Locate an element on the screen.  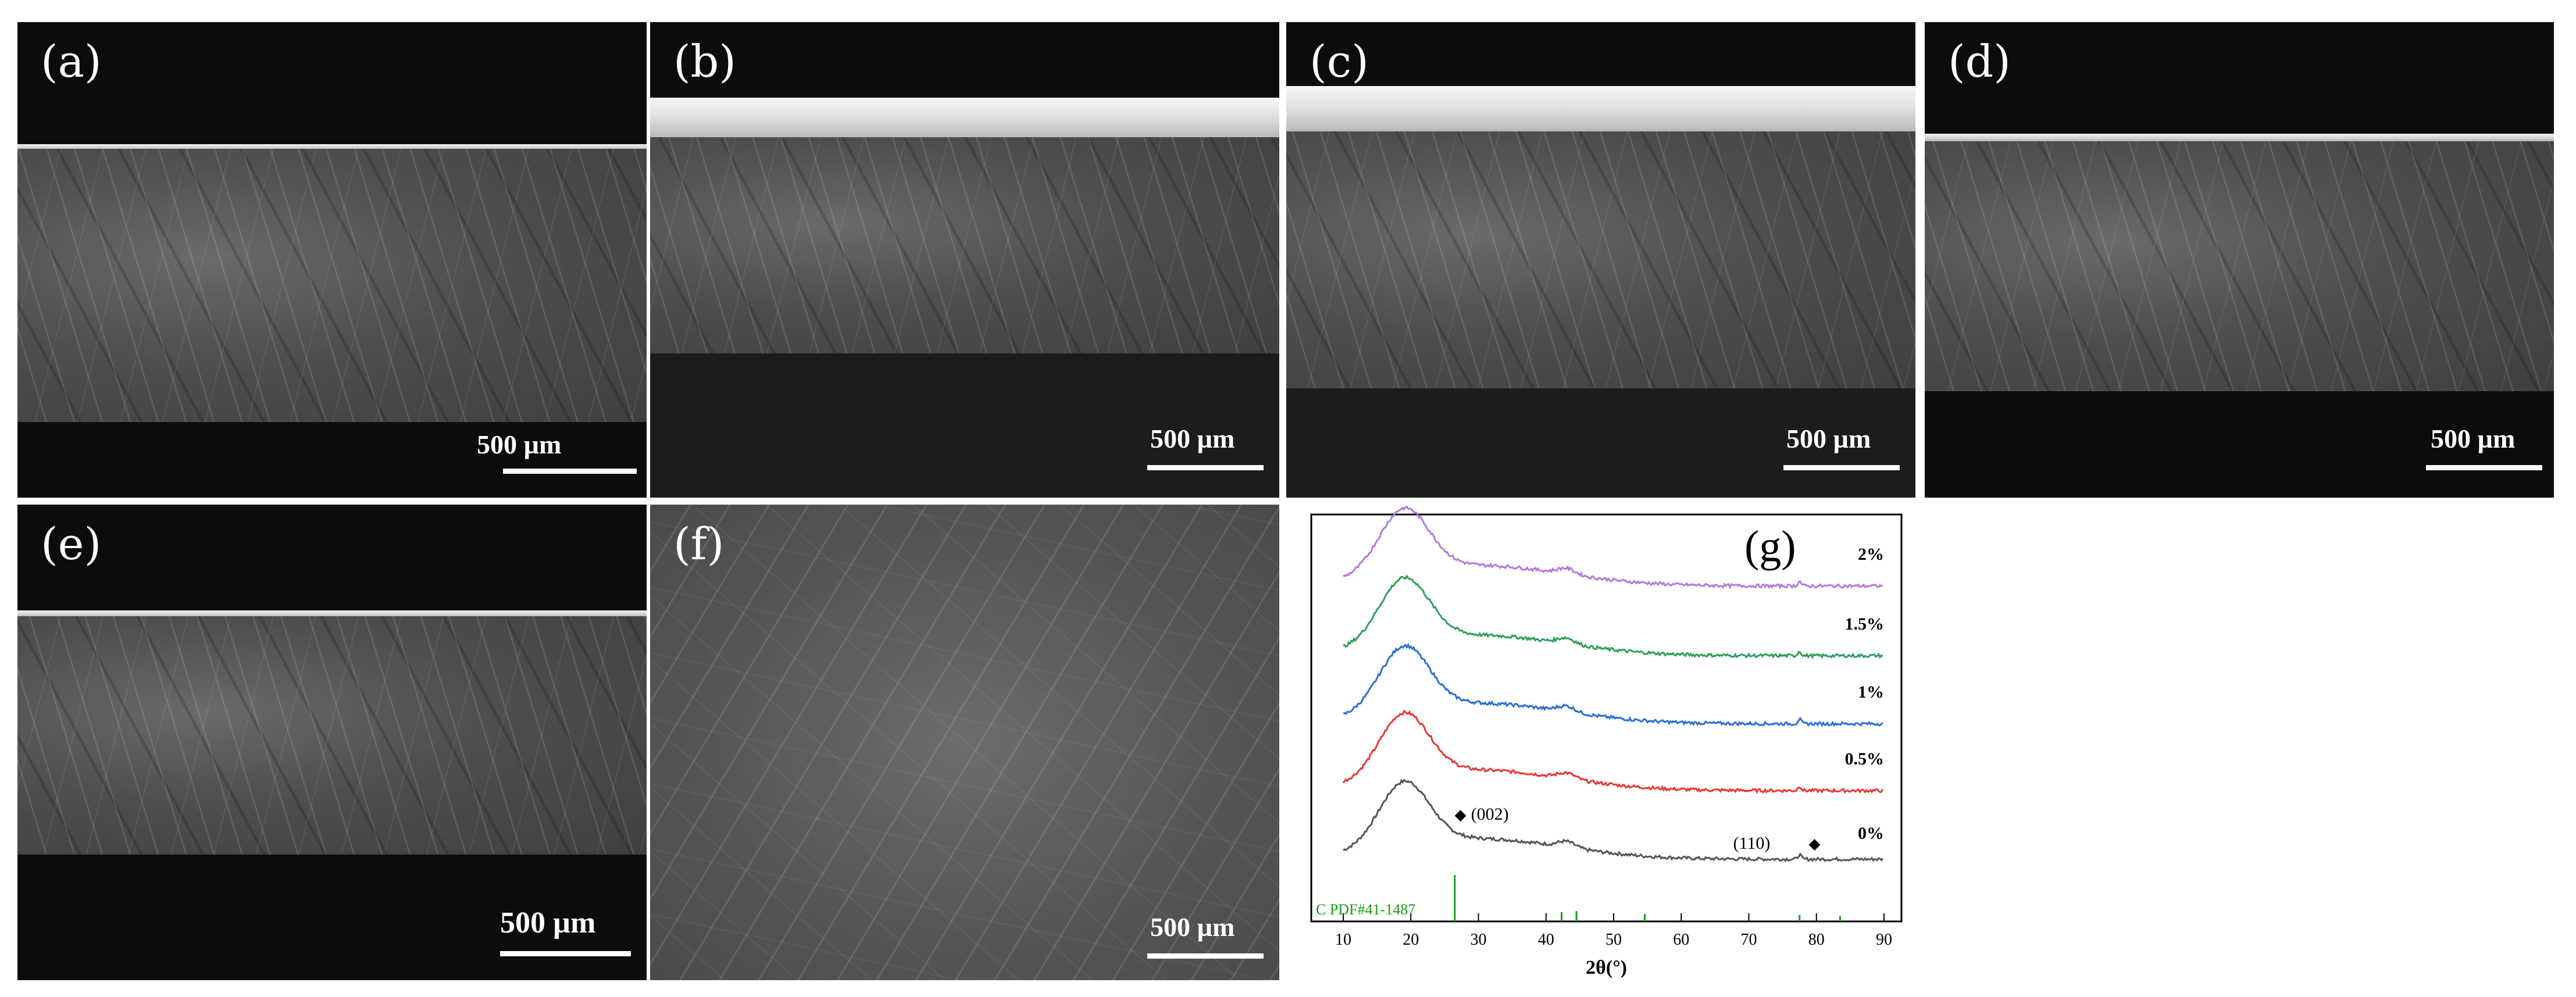
annotation-marker-110: ◆ is located at coordinates (1815, 843).